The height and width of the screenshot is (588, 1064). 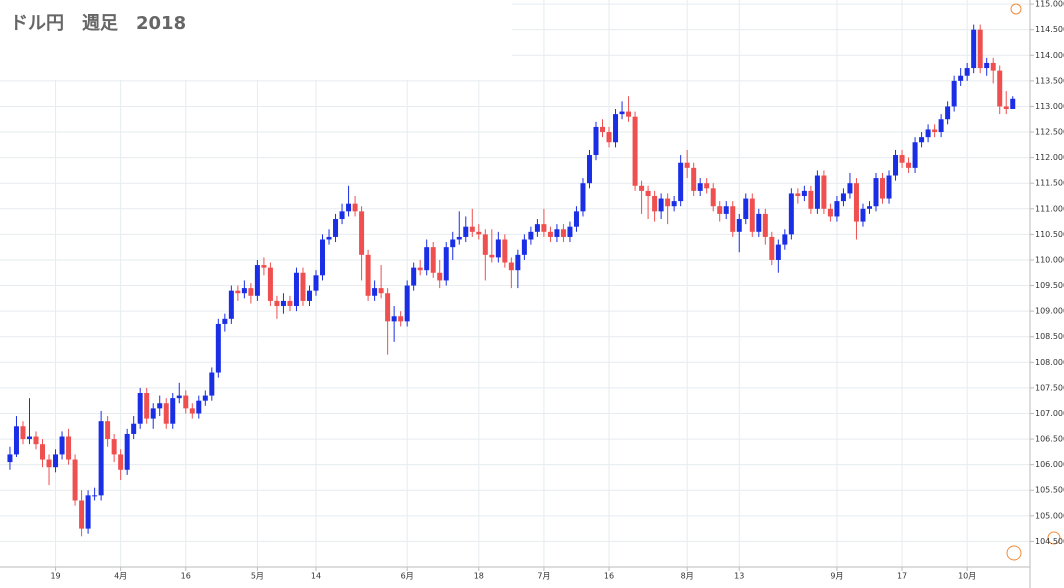 I want to click on info-icon, so click(x=1016, y=9).